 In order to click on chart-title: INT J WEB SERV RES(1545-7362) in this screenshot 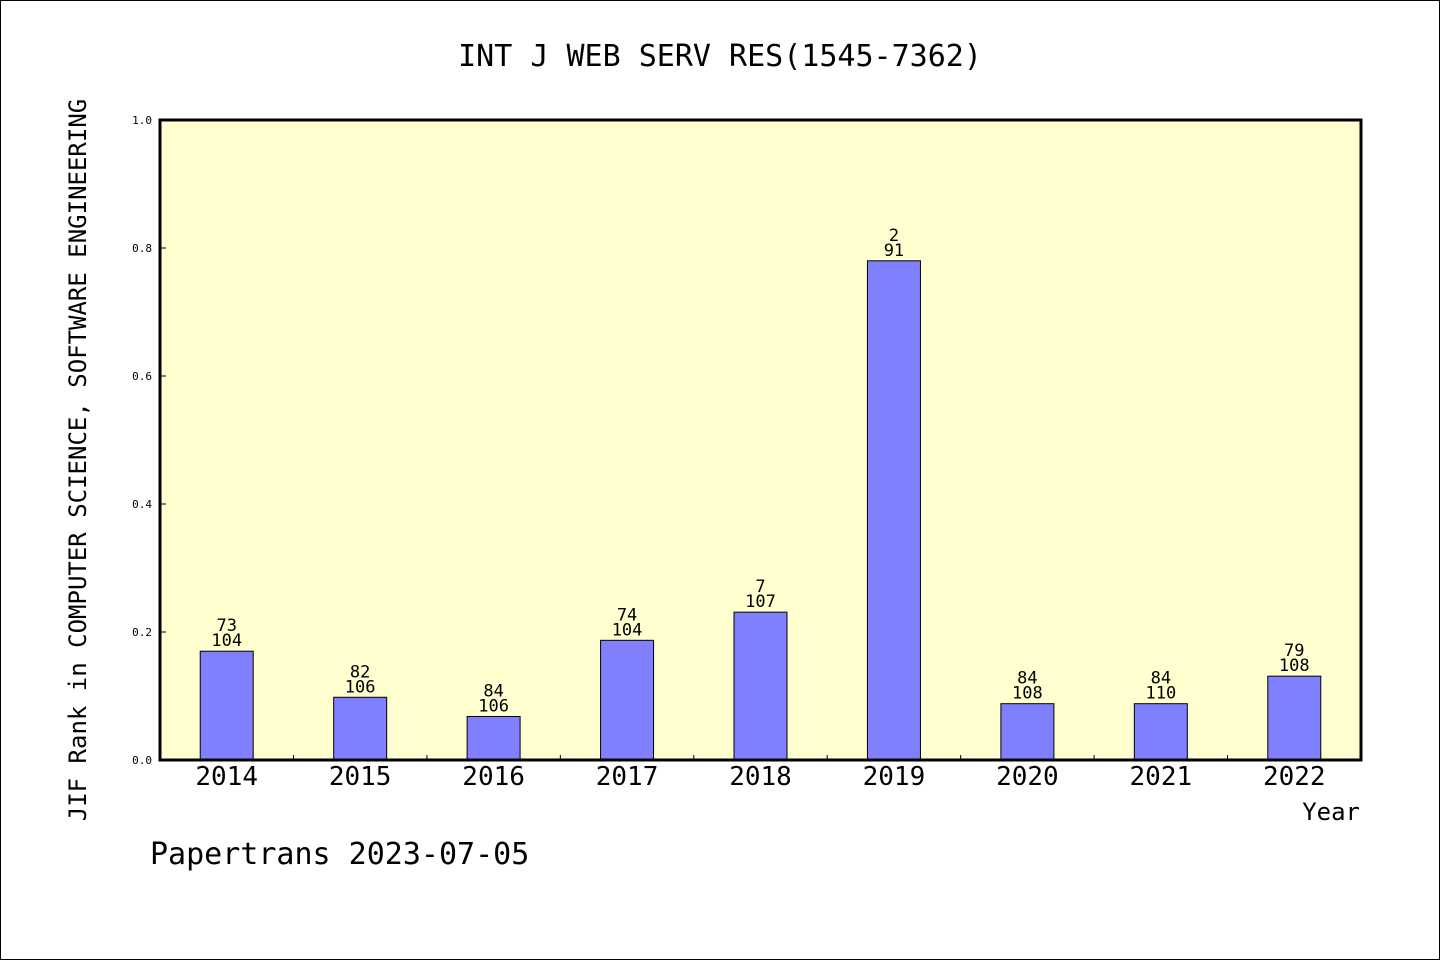, I will do `click(720, 56)`.